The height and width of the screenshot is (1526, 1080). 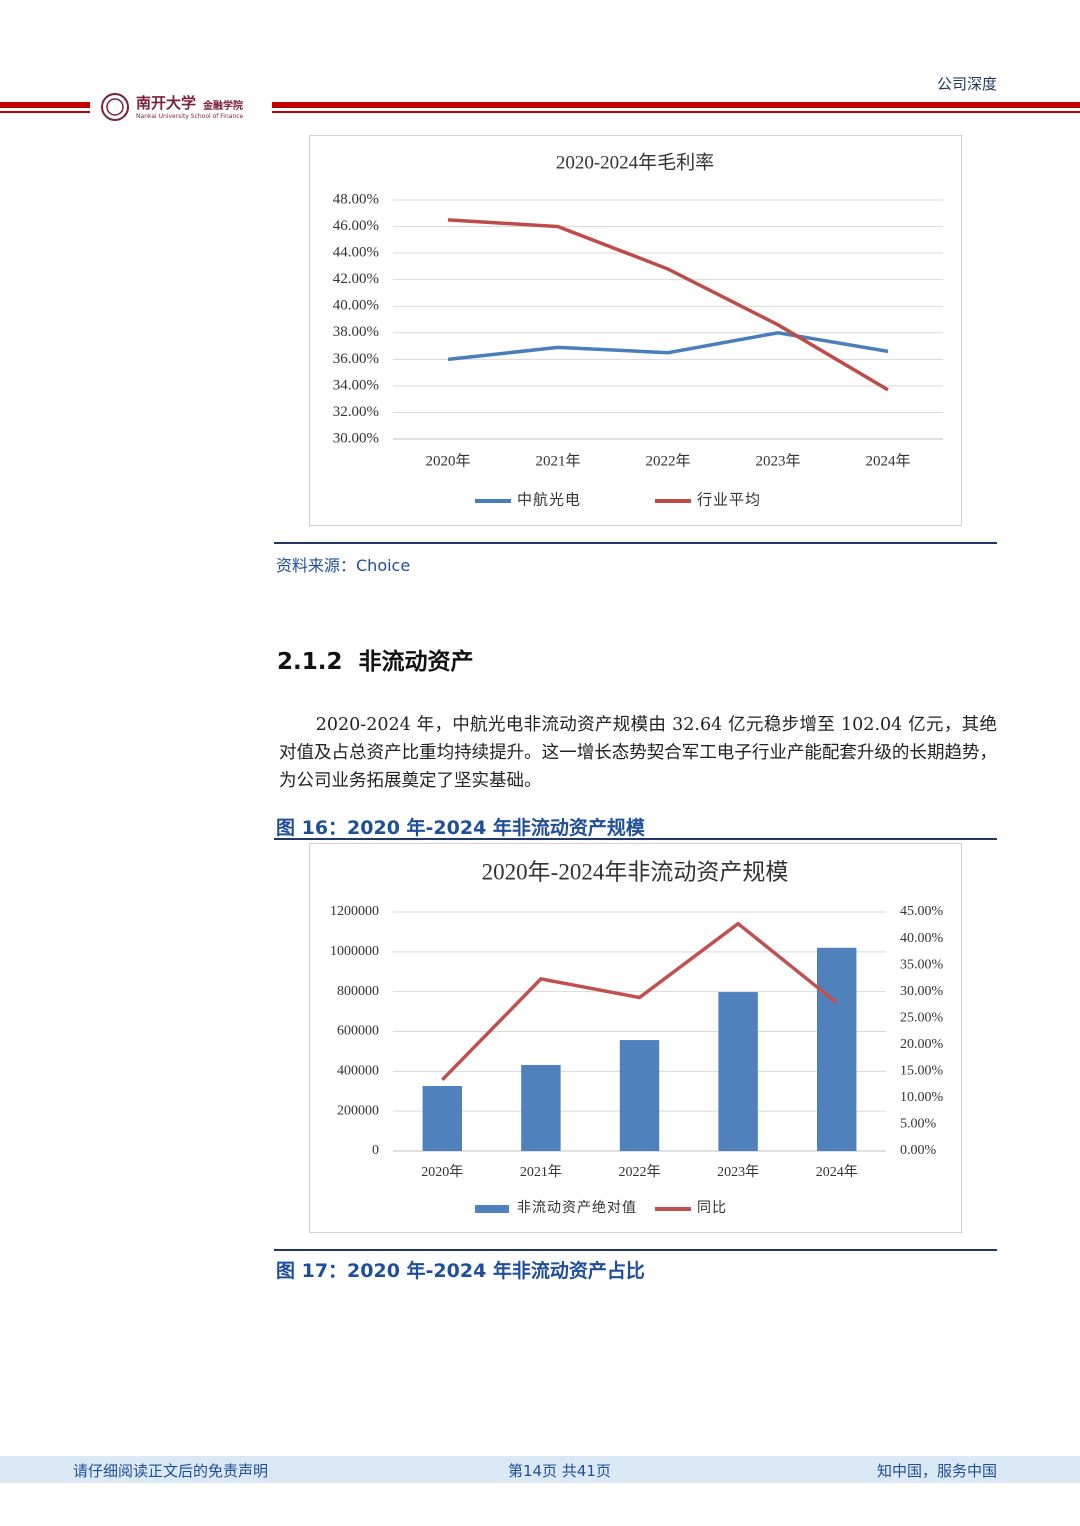 I want to click on y-tick-label: 42.00%, so click(x=356, y=279).